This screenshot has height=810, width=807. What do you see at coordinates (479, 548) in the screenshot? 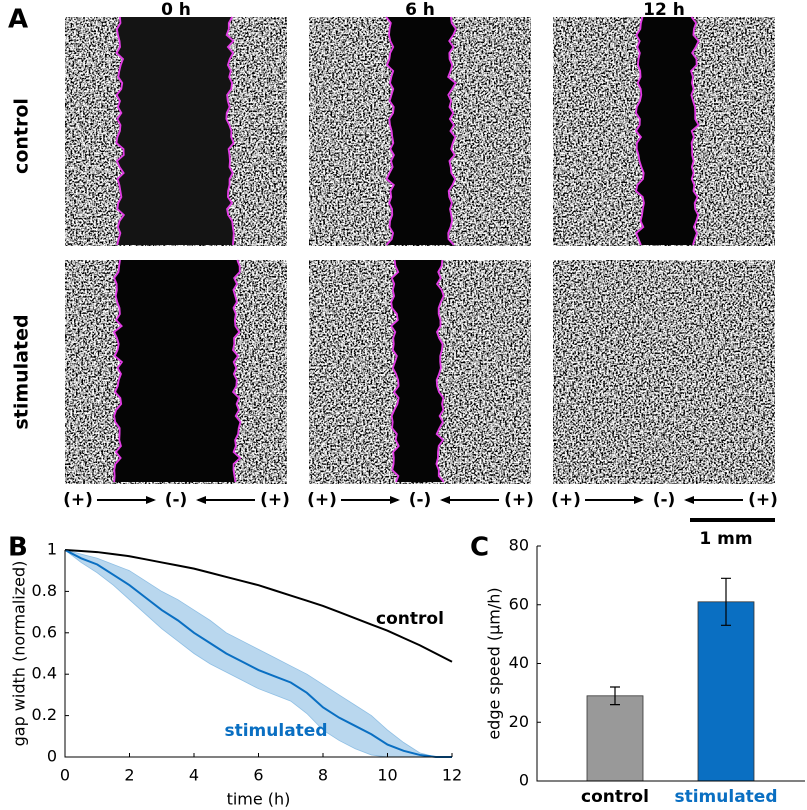
I see `panel-label: C` at bounding box center [479, 548].